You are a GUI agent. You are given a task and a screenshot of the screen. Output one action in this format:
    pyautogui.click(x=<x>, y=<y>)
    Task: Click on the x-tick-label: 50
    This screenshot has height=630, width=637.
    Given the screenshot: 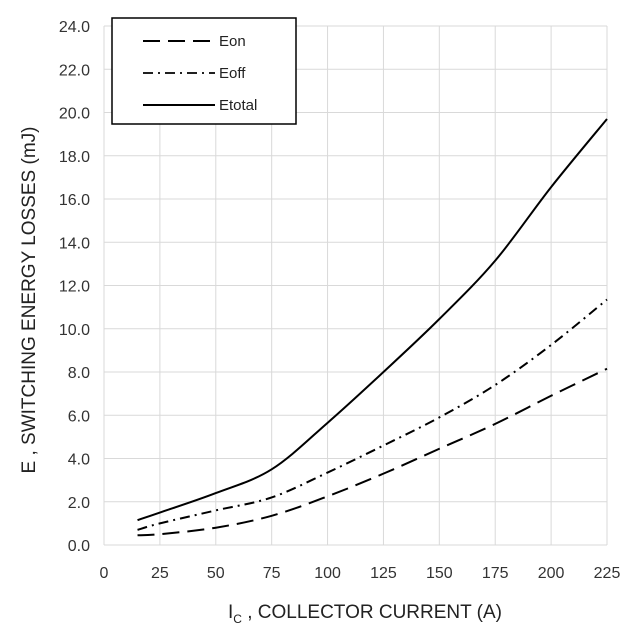 What is the action you would take?
    pyautogui.click(x=216, y=573)
    